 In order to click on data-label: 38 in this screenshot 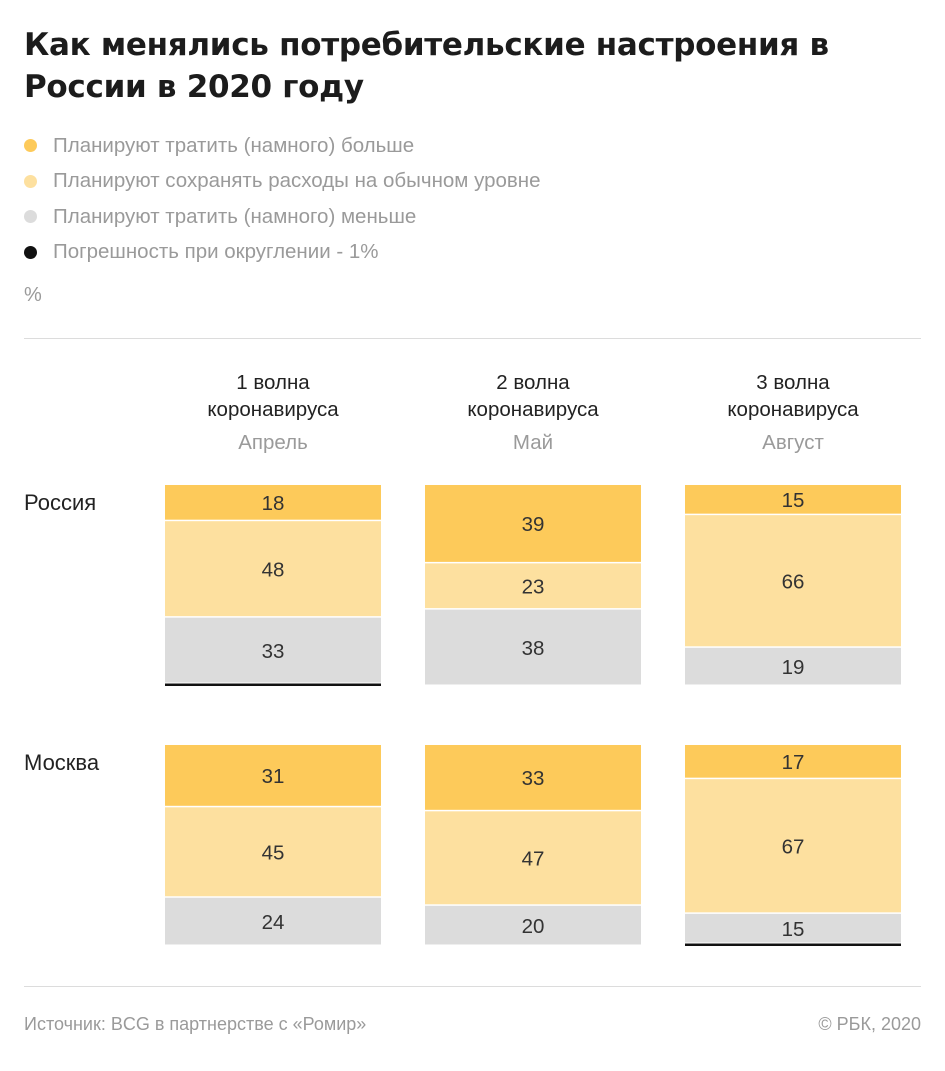, I will do `click(533, 648)`.